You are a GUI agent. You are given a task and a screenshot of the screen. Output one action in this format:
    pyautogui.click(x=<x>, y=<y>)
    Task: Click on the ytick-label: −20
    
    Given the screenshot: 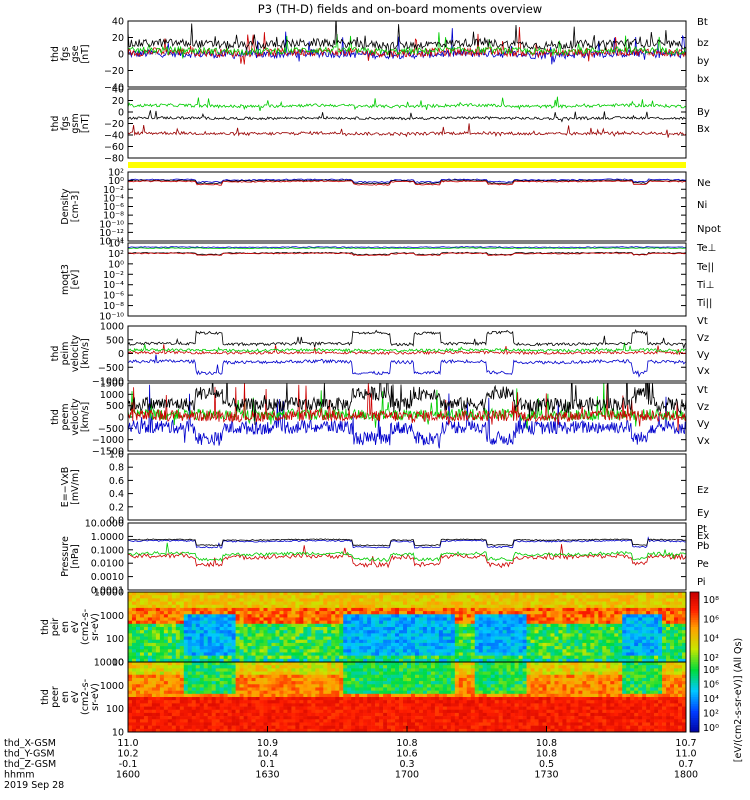 What is the action you would take?
    pyautogui.click(x=114, y=124)
    